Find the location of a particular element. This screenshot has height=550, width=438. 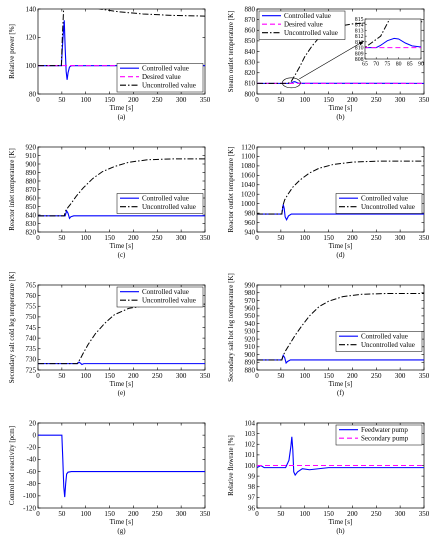

y-tick-label: 810 is located at coordinates (250, 84).